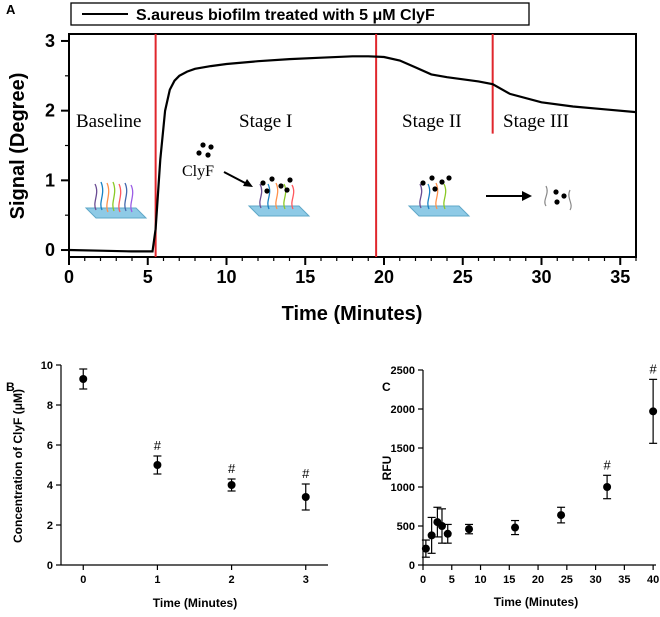 The height and width of the screenshot is (617, 660). Describe the element at coordinates (50, 486) in the screenshot. I see `y-tick-label-b: 4` at that location.